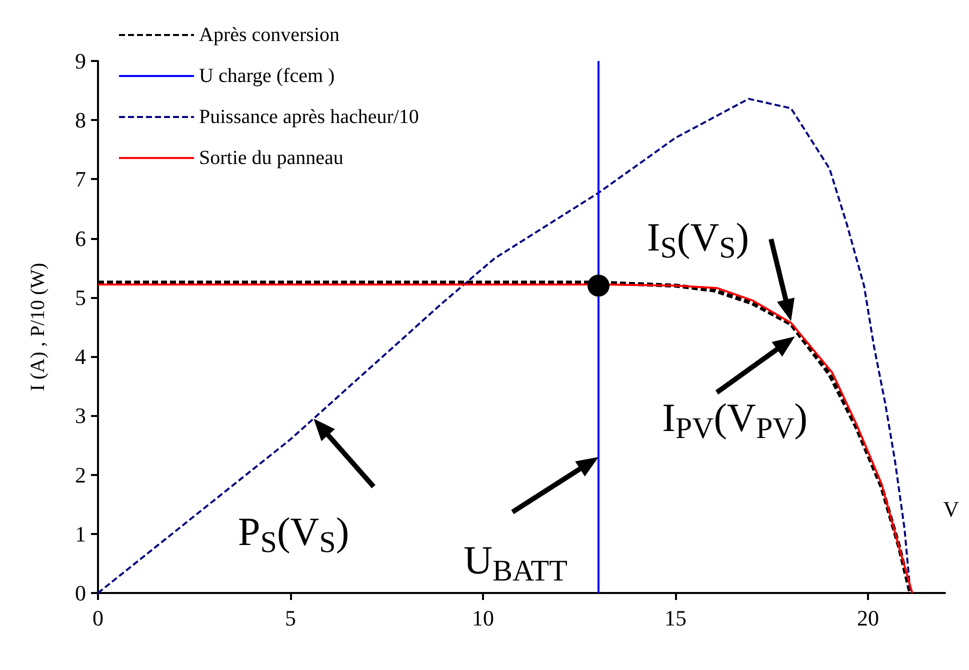 This screenshot has width=969, height=670. I want to click on y-tick-label: 4, so click(80, 357).